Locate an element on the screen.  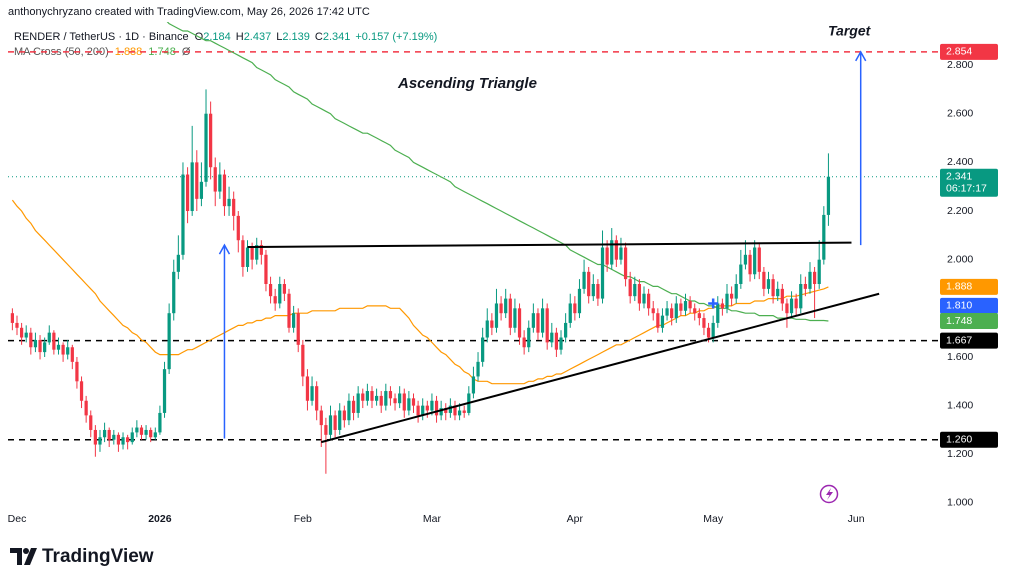
price-label: 1.260 is located at coordinates (959, 439).